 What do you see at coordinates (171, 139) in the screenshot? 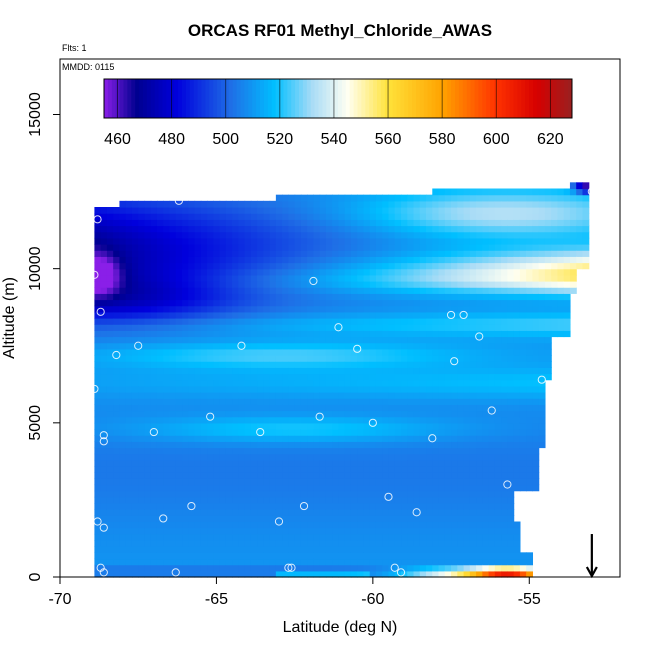
I see `colorbar-tick-label: 480` at bounding box center [171, 139].